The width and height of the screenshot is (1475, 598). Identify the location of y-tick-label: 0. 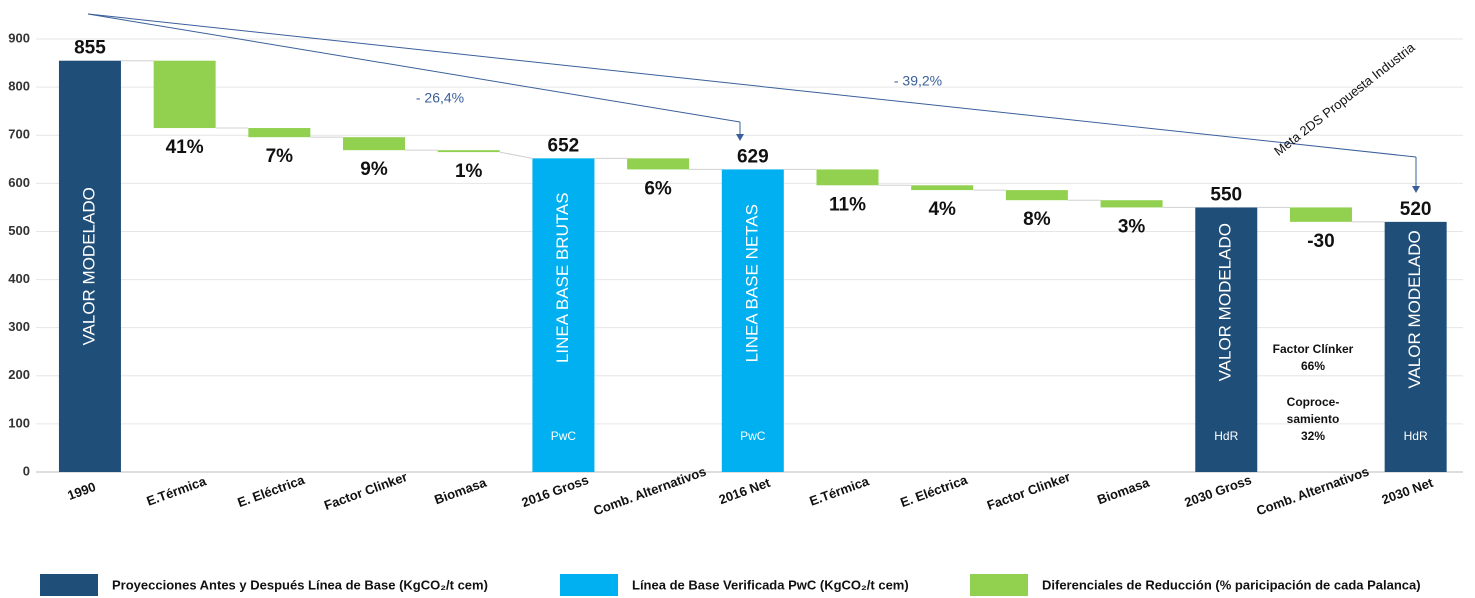
(26, 470).